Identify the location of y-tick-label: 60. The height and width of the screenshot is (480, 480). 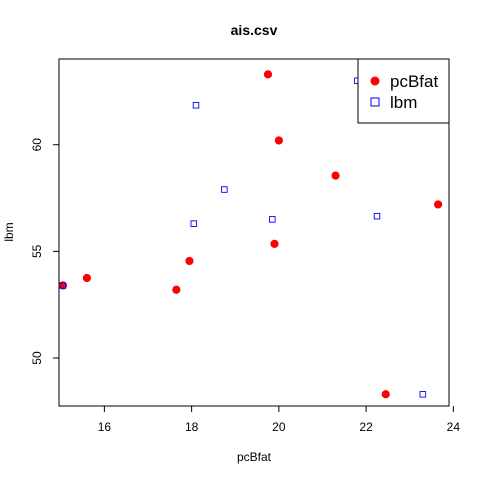
(37, 145).